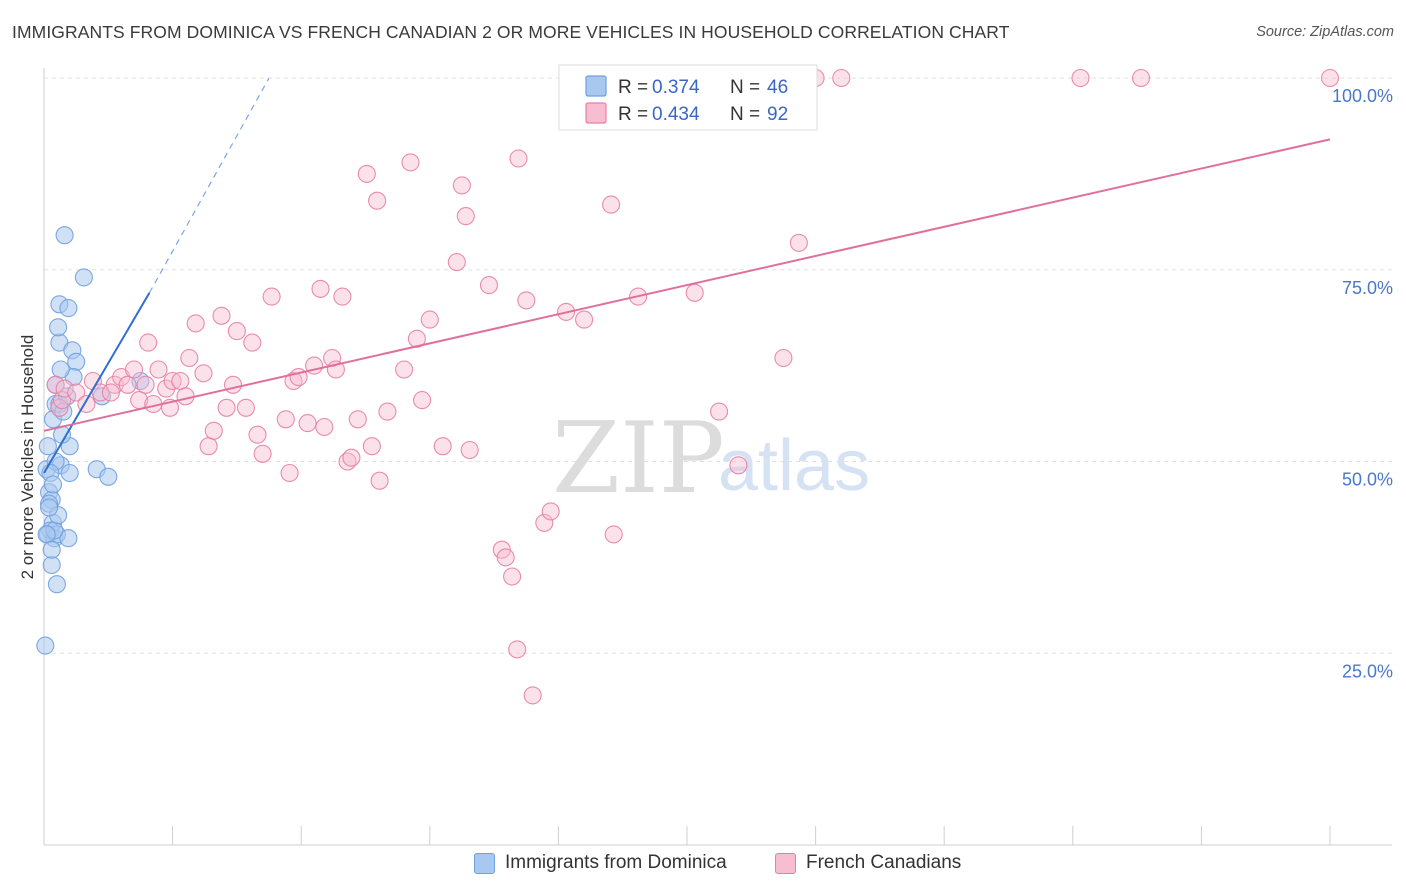 The image size is (1406, 892). What do you see at coordinates (884, 862) in the screenshot?
I see `bottom-legend-label-french-canadians: French Canadians` at bounding box center [884, 862].